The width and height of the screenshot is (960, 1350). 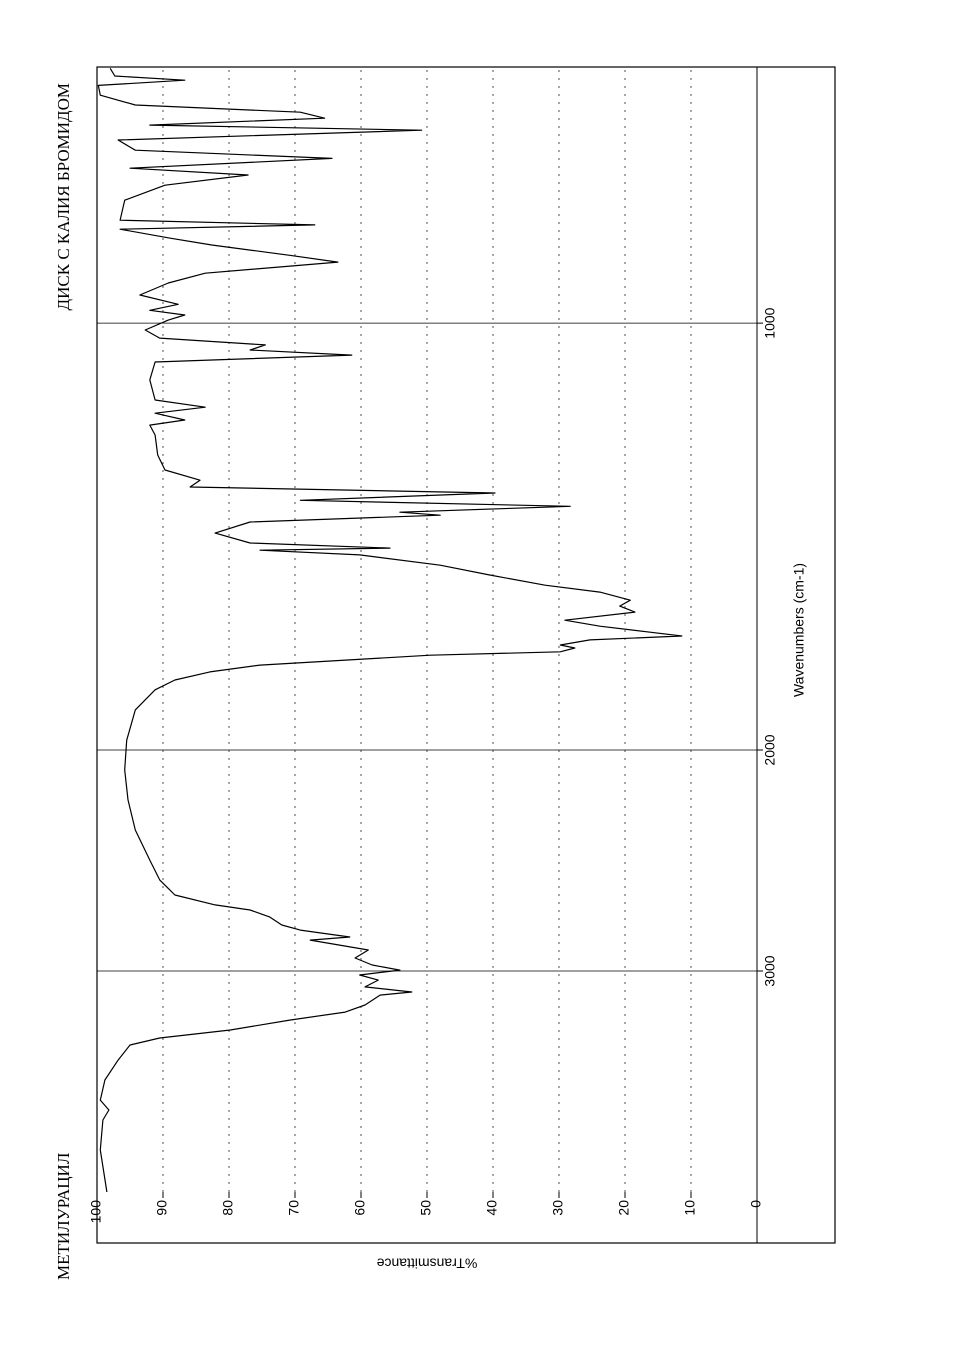 What do you see at coordinates (426, 1263) in the screenshot?
I see `y-axis-title: %Transmittance` at bounding box center [426, 1263].